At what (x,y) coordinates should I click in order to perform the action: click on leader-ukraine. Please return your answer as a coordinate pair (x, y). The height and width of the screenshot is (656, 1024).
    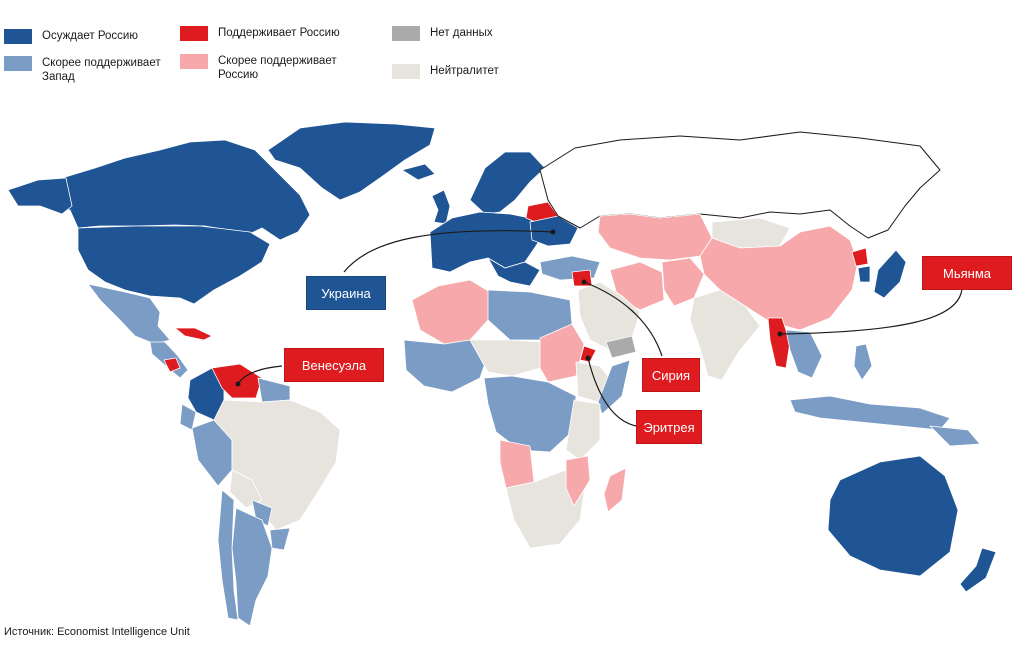
    Looking at the image, I should click on (448, 251).